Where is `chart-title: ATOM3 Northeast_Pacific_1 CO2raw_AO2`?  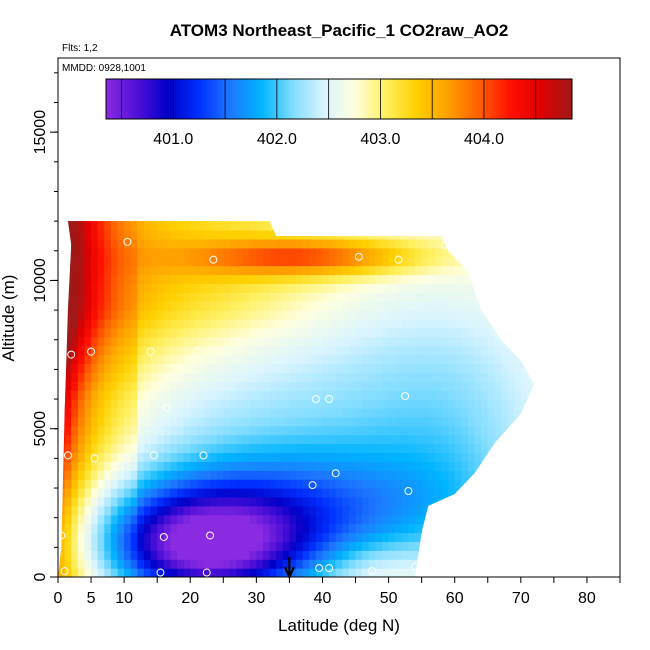
chart-title: ATOM3 Northeast_Pacific_1 CO2raw_AO2 is located at coordinates (339, 30).